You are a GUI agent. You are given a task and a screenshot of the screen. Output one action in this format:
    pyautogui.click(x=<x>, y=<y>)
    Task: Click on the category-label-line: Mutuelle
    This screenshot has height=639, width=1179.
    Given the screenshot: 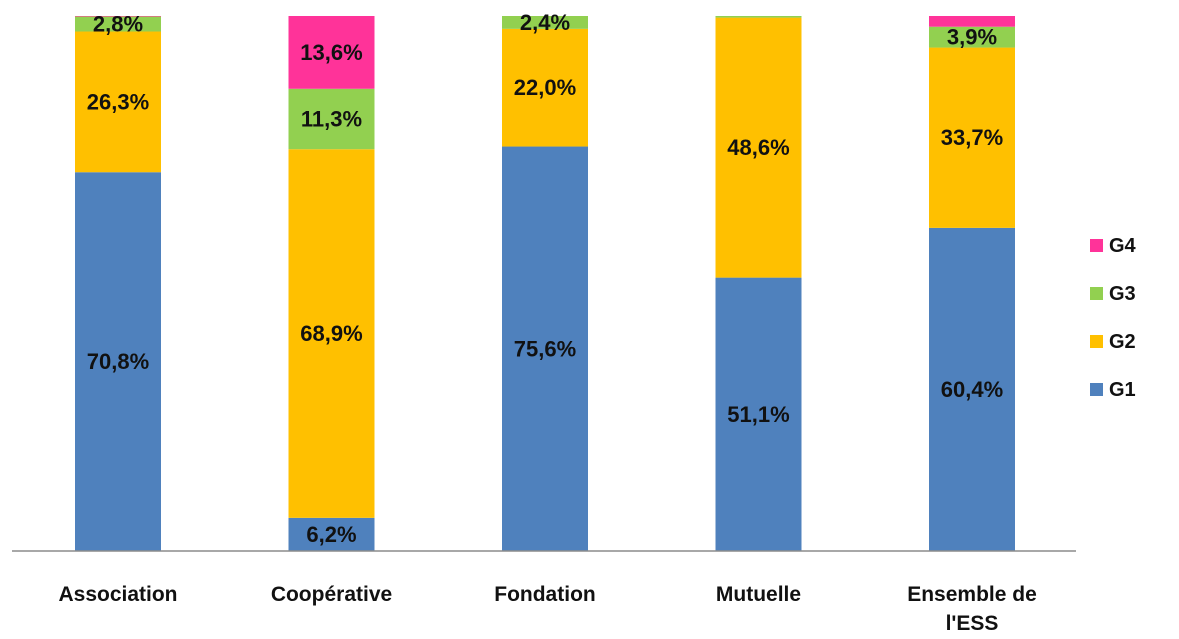 What is the action you would take?
    pyautogui.click(x=758, y=594)
    